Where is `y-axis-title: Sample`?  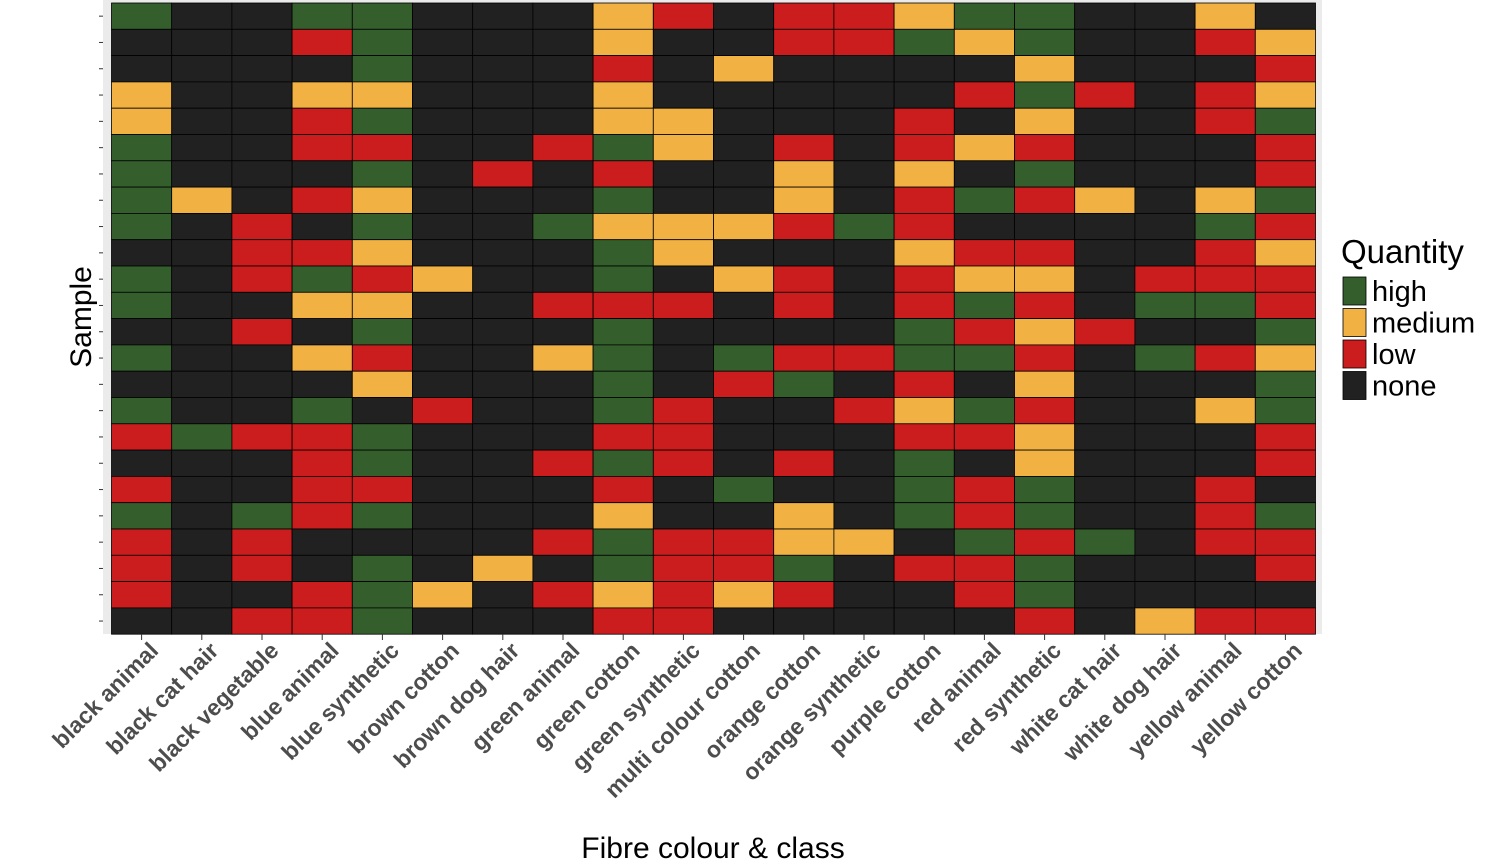
y-axis-title: Sample is located at coordinates (81, 317).